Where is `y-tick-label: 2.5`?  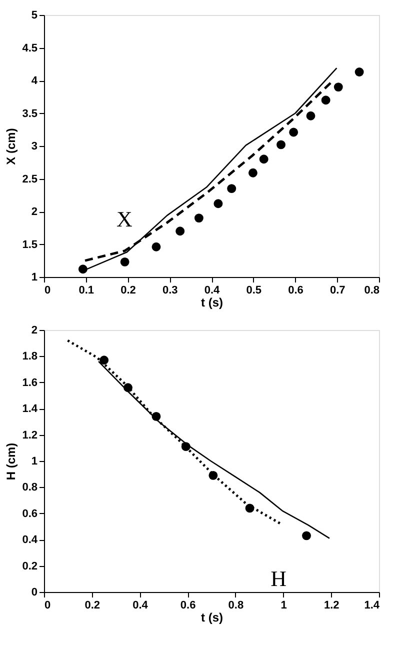 y-tick-label: 2.5 is located at coordinates (30, 179).